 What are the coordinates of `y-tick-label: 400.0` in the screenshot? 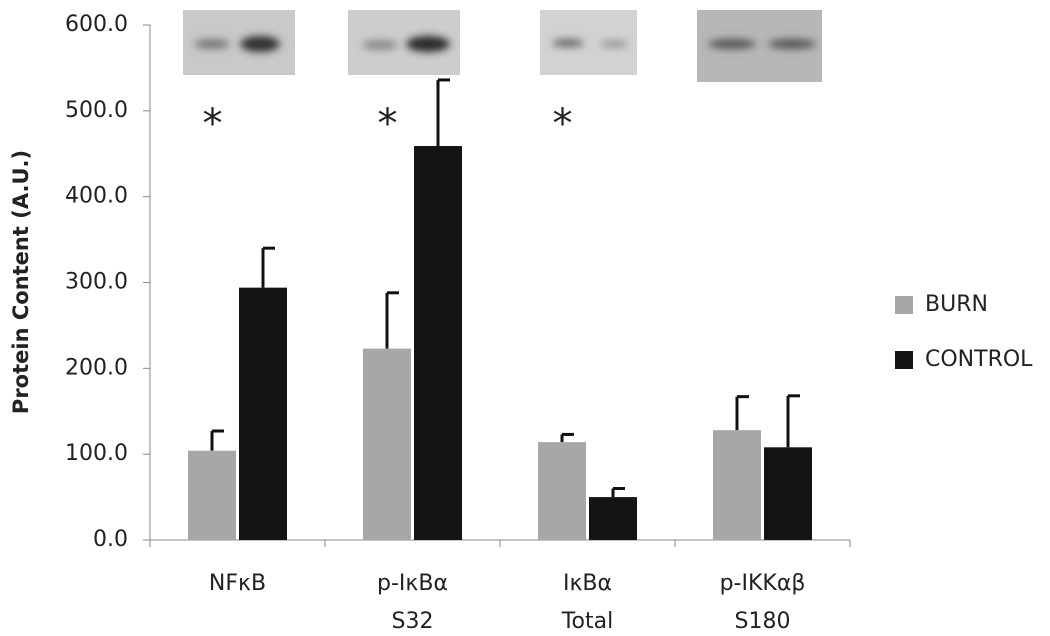 It's located at (96, 196).